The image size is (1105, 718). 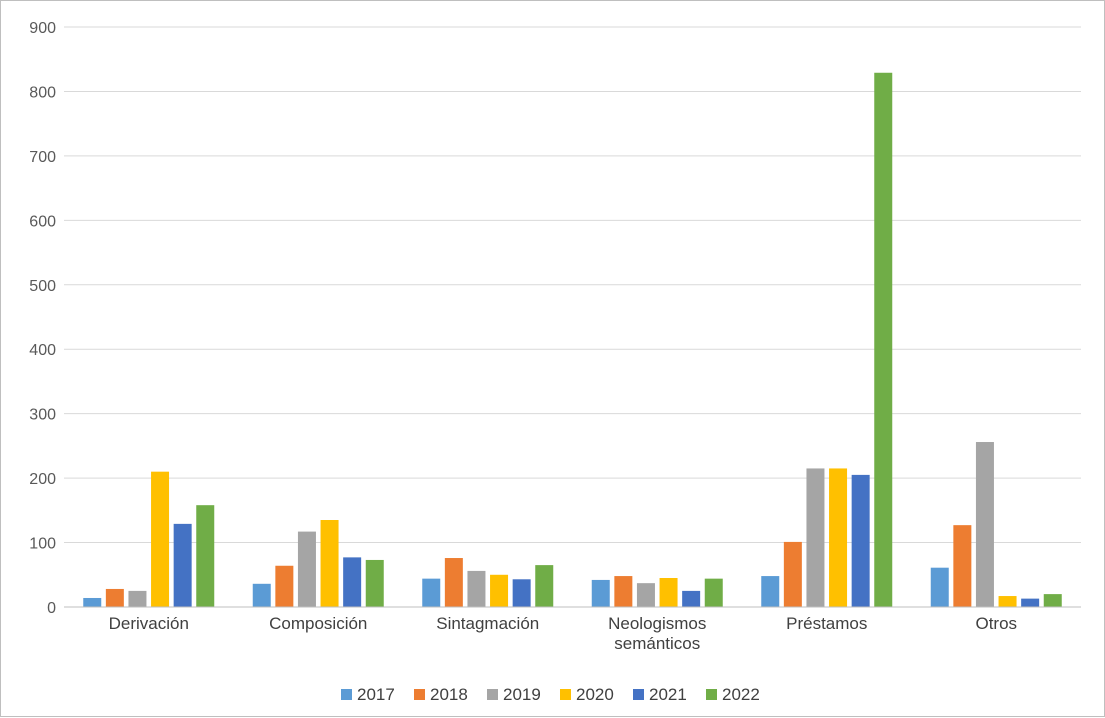 What do you see at coordinates (711, 694) in the screenshot?
I see `legend-swatch-2022` at bounding box center [711, 694].